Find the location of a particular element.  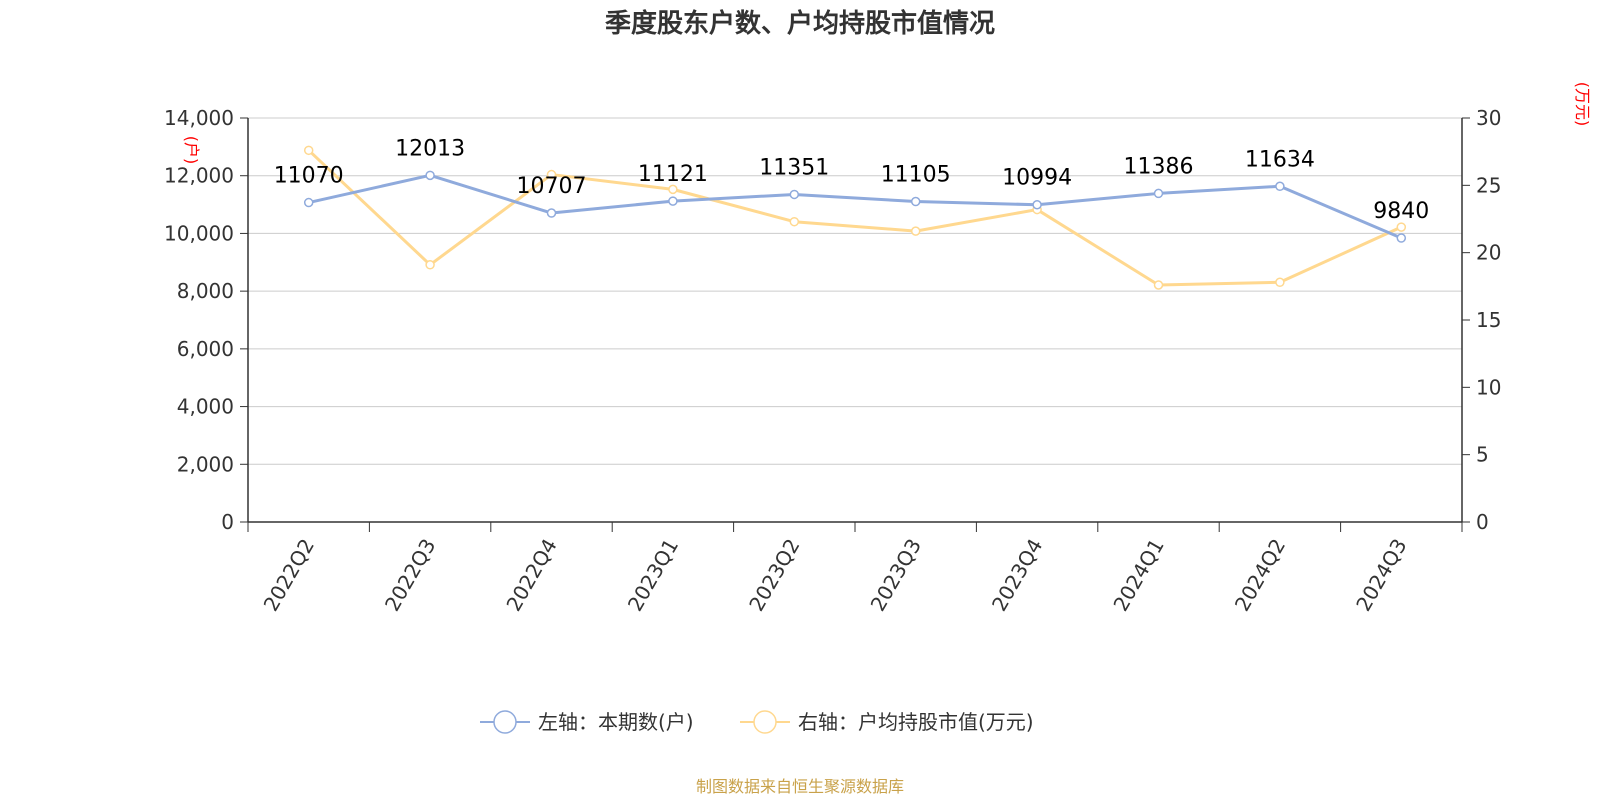

left-tick-label: 12,000 is located at coordinates (199, 176).